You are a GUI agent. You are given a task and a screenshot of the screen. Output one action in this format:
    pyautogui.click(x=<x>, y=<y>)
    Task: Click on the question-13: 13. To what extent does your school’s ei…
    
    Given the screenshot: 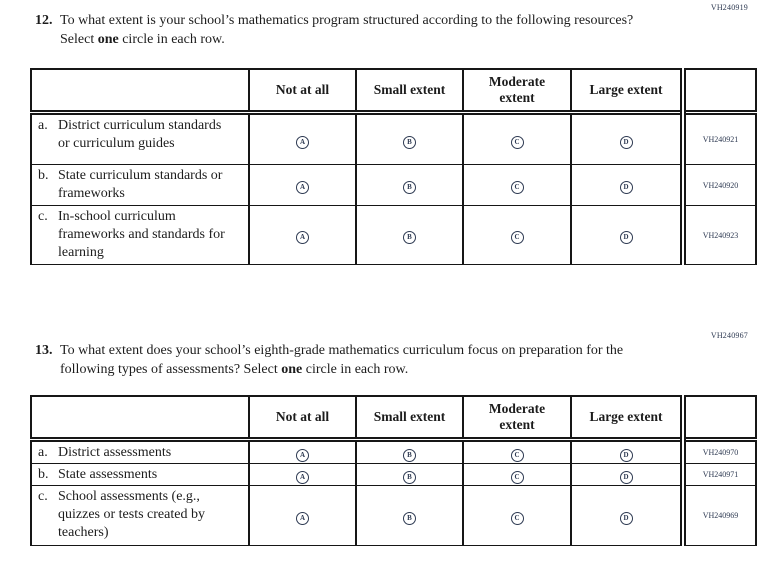 What is the action you would take?
    pyautogui.click(x=336, y=360)
    